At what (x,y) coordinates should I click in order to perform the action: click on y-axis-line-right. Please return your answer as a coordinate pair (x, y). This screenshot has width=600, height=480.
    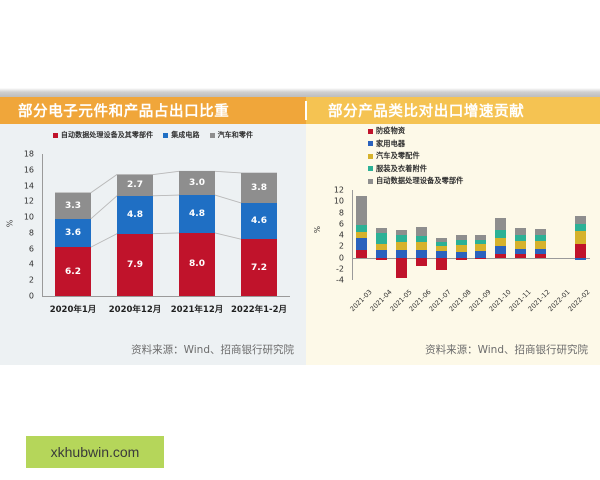
    Looking at the image, I should click on (352, 235).